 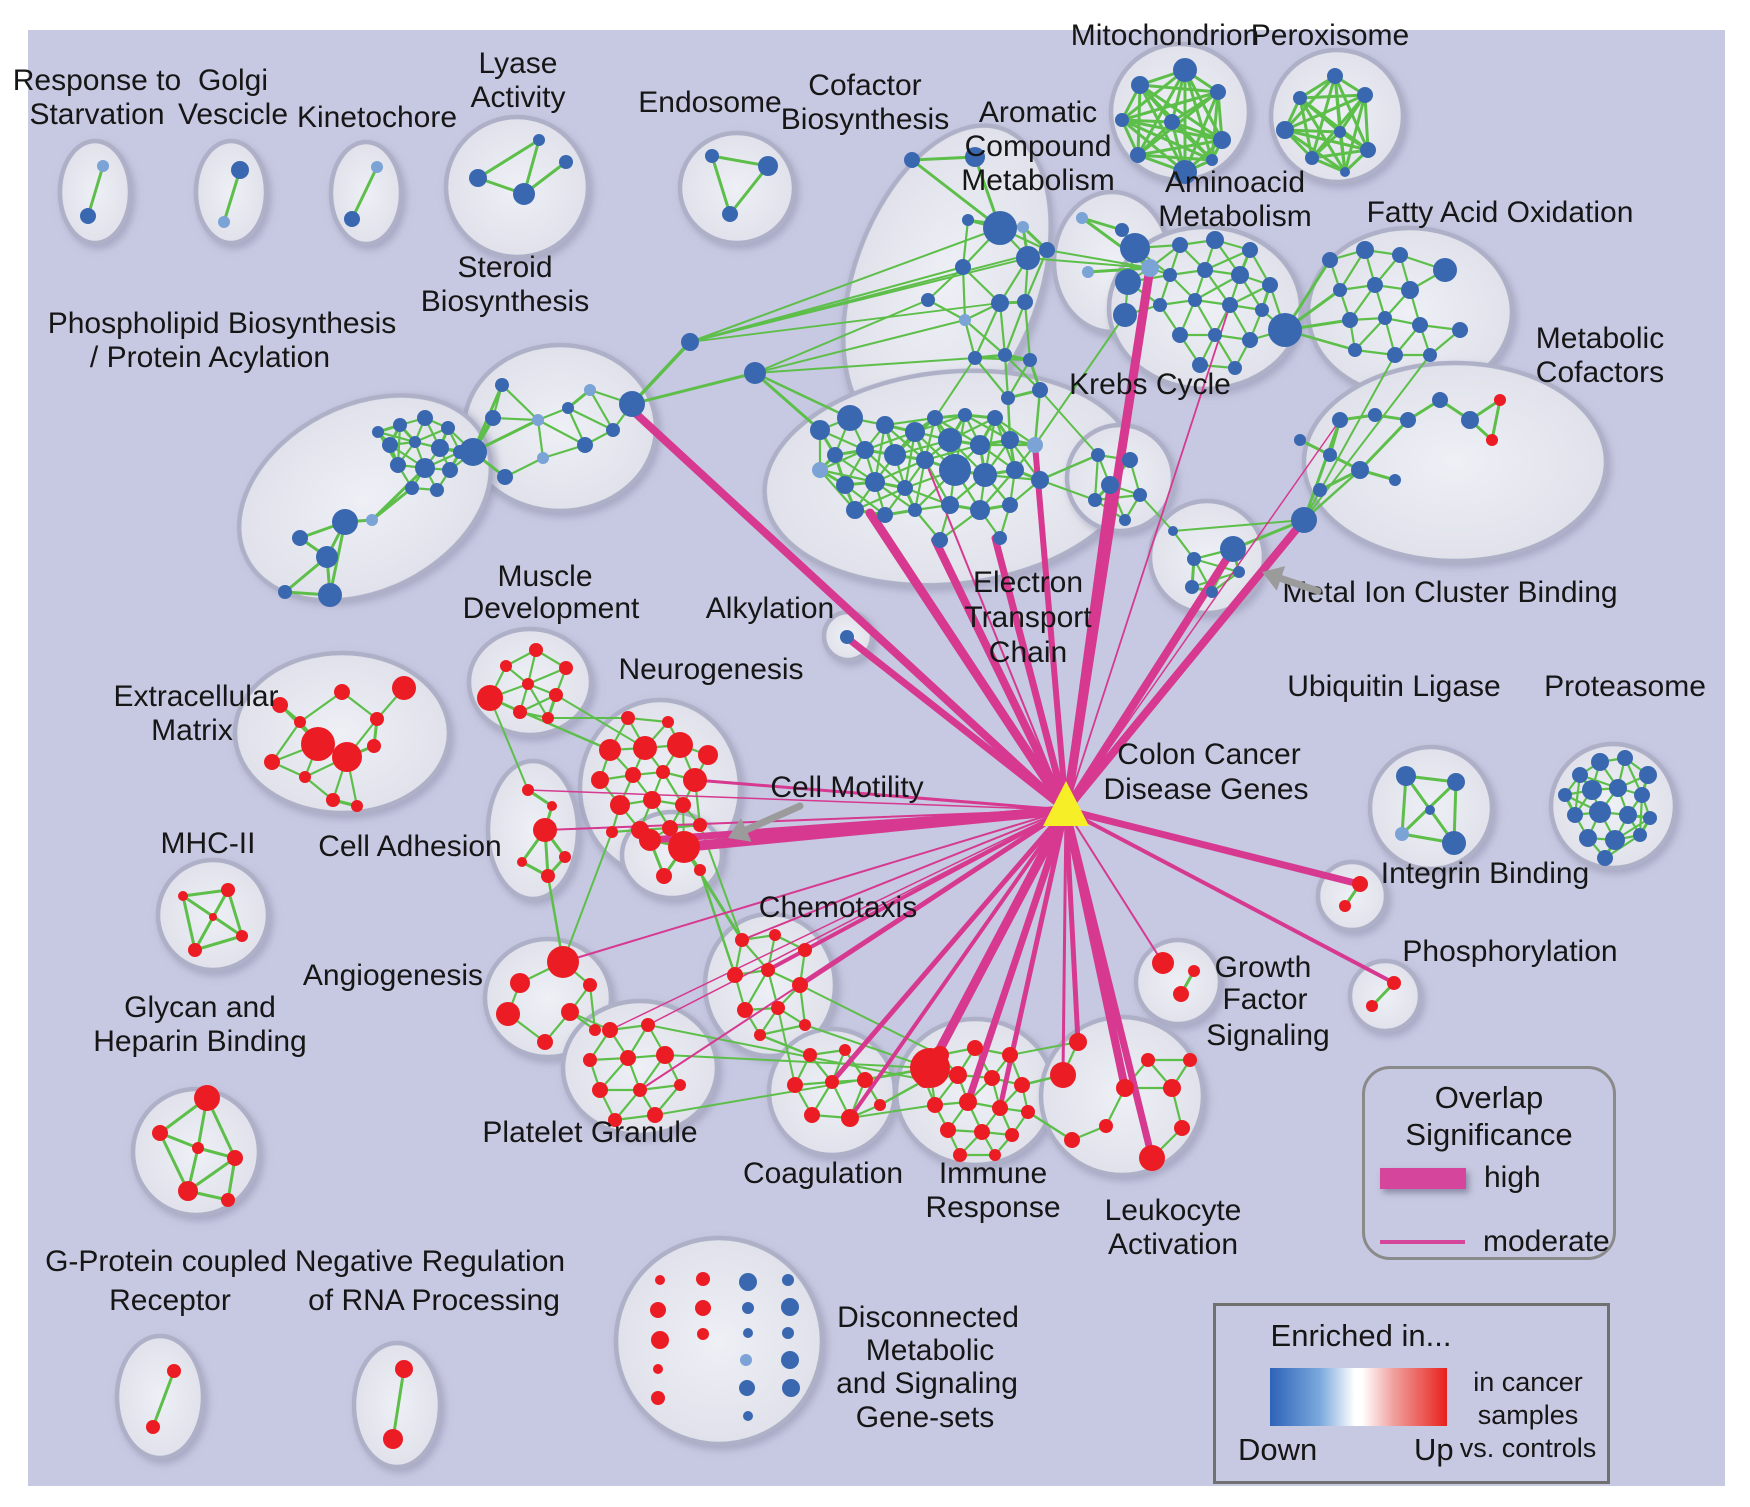 I want to click on node-krebs-cycle, so click(x=1110, y=485).